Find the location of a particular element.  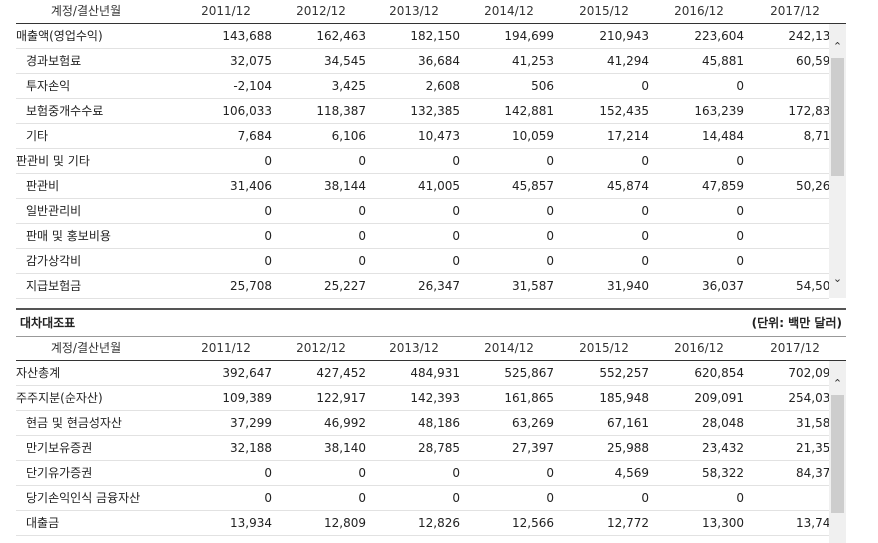

row-value: 17,214 is located at coordinates (628, 136).